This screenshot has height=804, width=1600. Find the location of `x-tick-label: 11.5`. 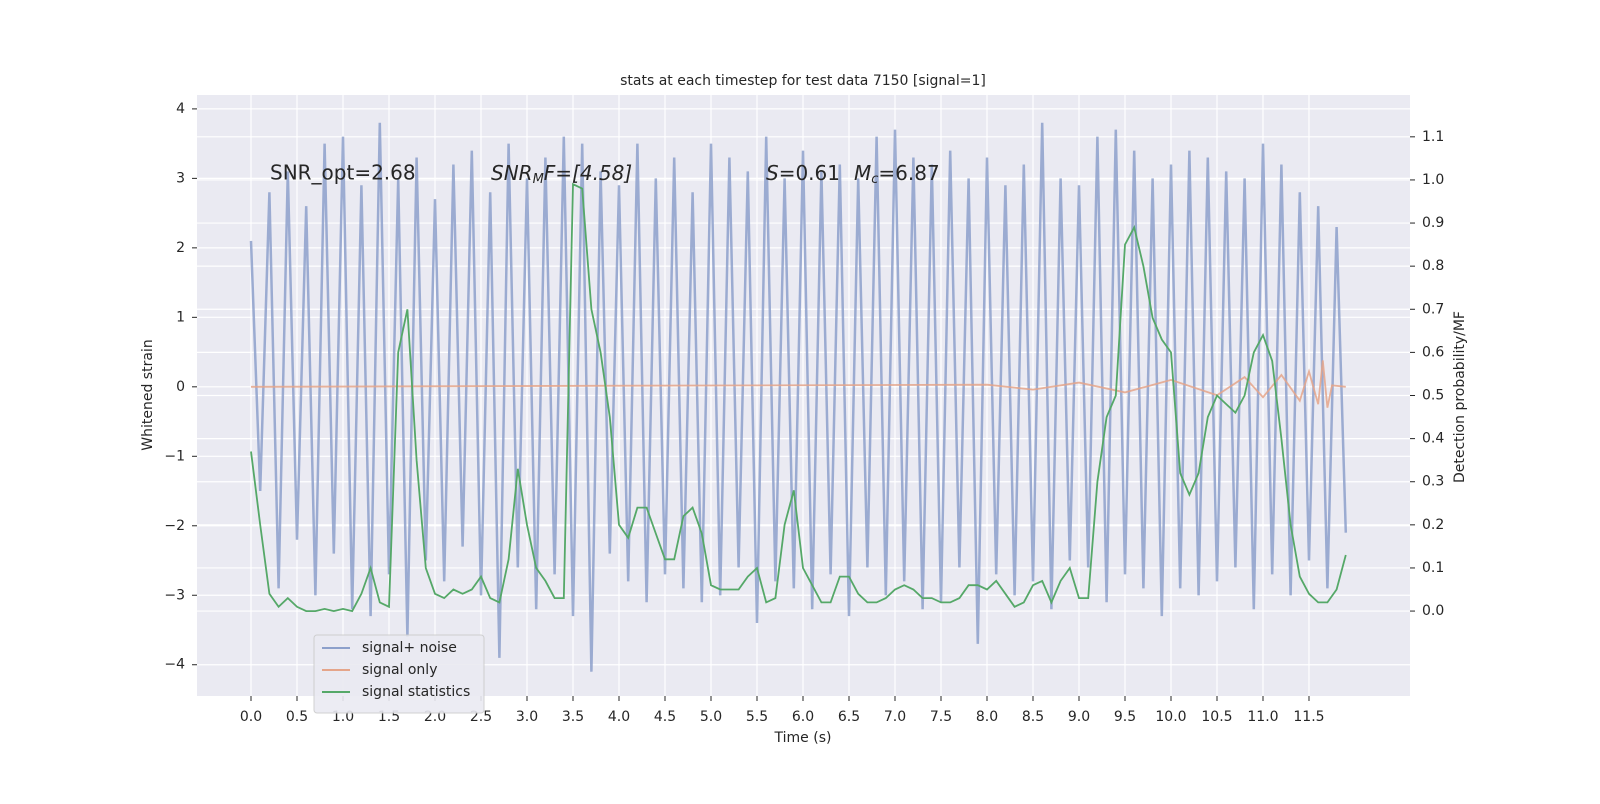

x-tick-label: 11.5 is located at coordinates (1308, 717).